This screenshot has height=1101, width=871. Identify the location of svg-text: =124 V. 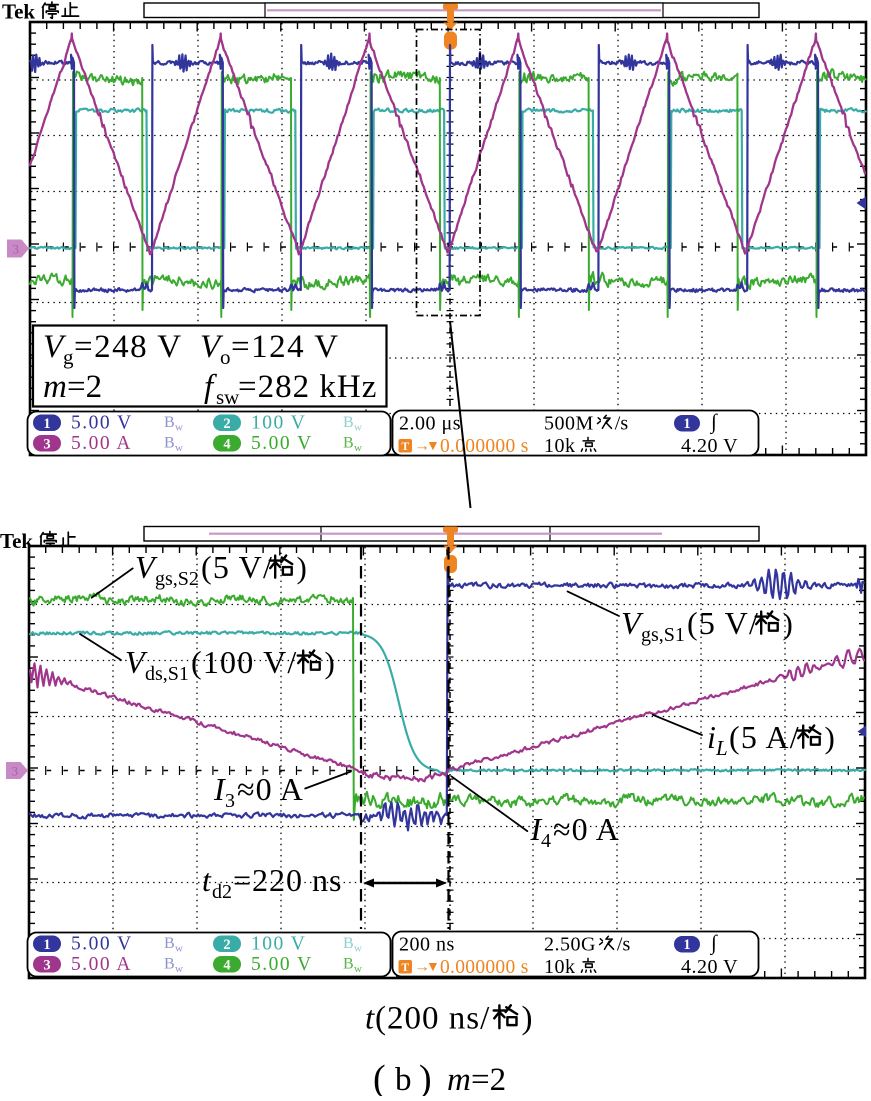
(285, 347).